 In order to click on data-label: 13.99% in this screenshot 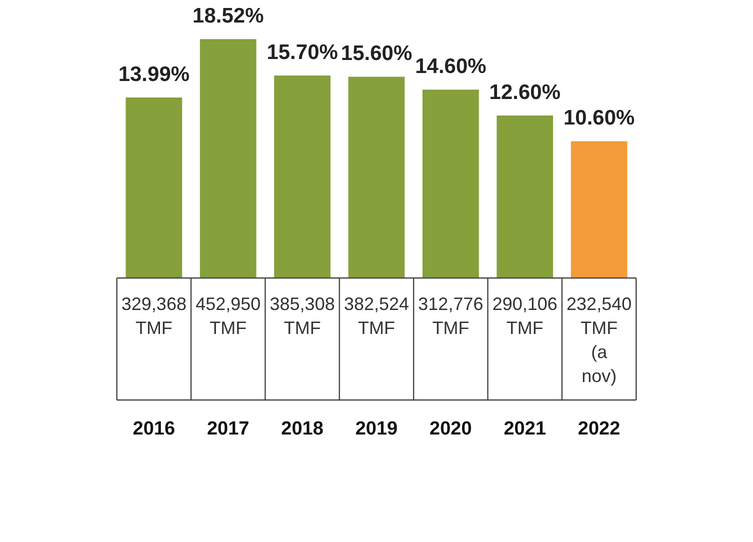, I will do `click(154, 74)`.